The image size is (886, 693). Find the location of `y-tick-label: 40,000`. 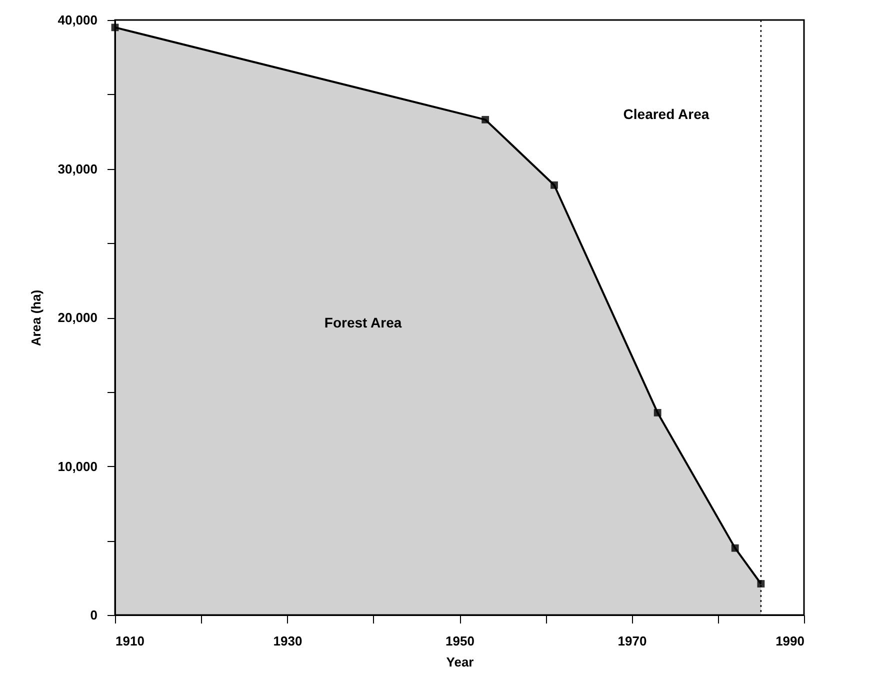

y-tick-label: 40,000 is located at coordinates (78, 20).